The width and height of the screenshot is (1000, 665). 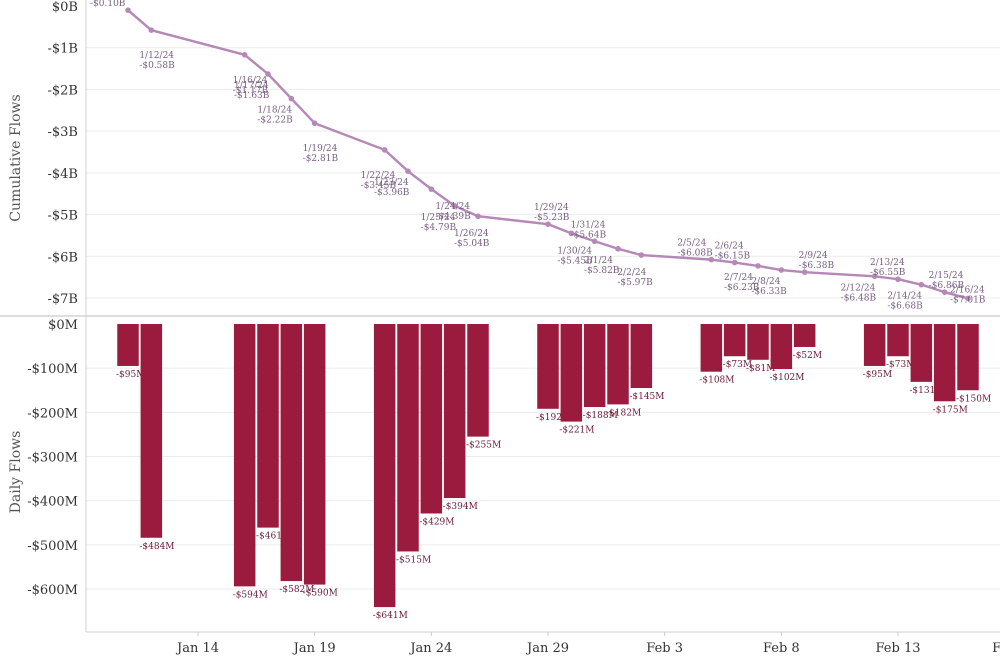 I want to click on point-date-label: 1/30/24, so click(x=574, y=251).